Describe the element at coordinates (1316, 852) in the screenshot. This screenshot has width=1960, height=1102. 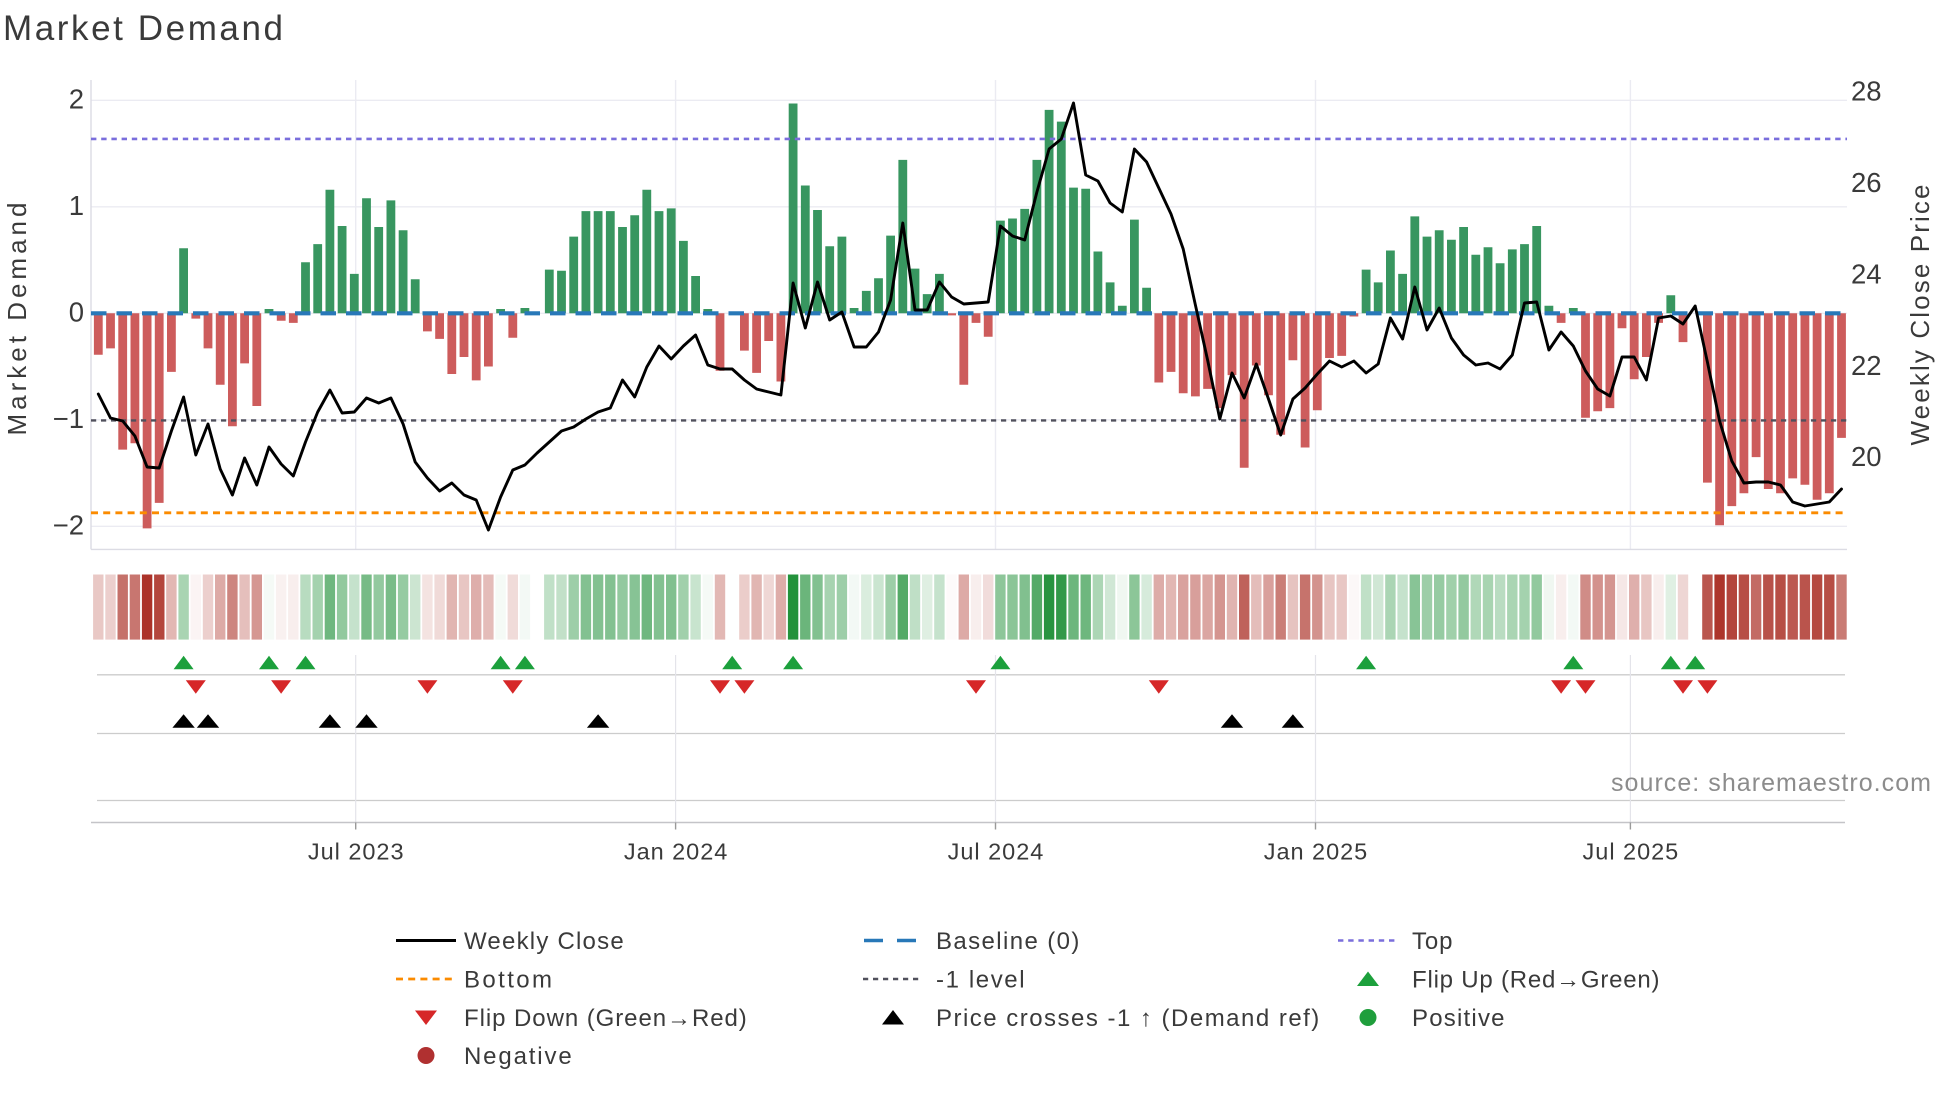
I see `svg-text: Jan 2025` at that location.